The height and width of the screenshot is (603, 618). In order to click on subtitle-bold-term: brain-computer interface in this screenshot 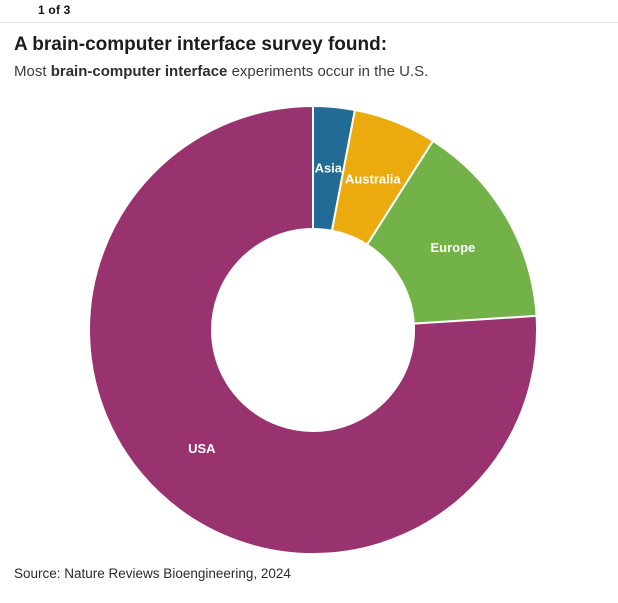, I will do `click(139, 71)`.